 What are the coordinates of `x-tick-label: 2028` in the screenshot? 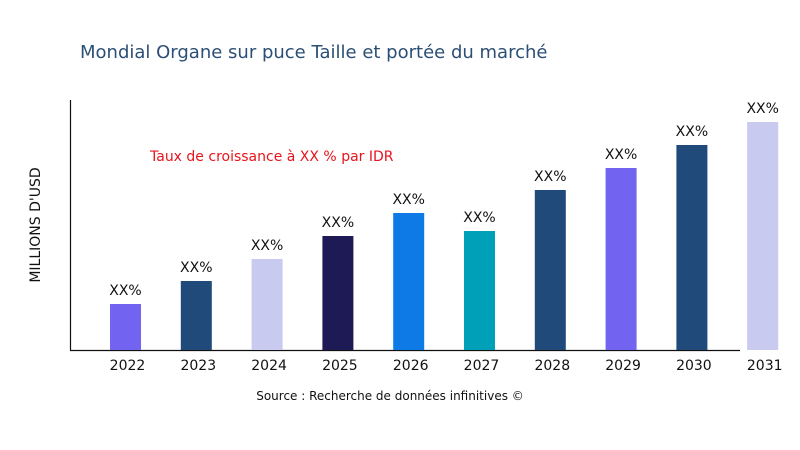 It's located at (552, 366).